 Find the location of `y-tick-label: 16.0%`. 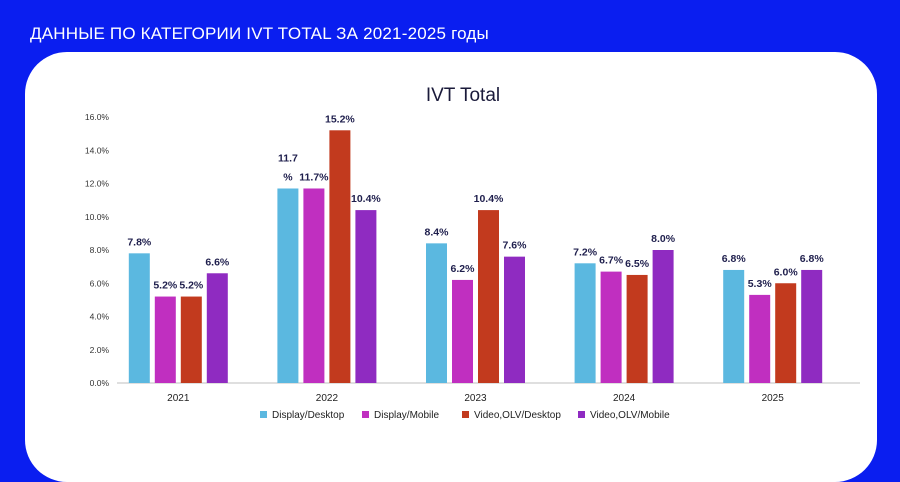

y-tick-label: 16.0% is located at coordinates (97, 117).